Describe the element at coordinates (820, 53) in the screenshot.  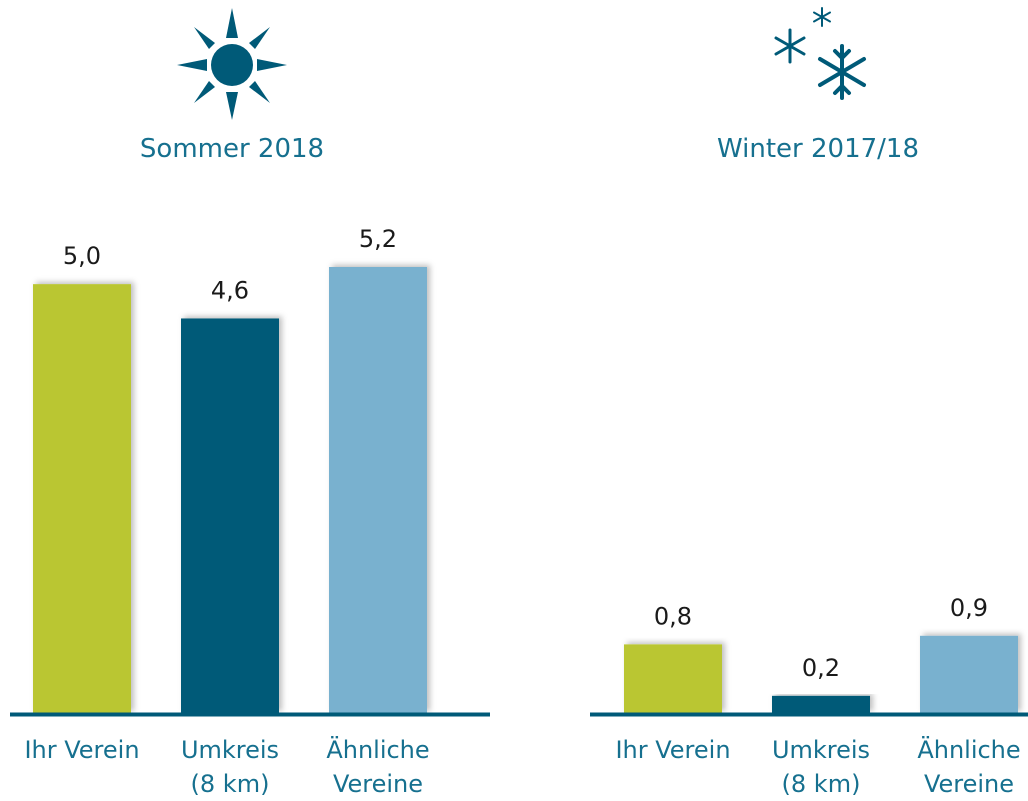
I see `snow-icon` at that location.